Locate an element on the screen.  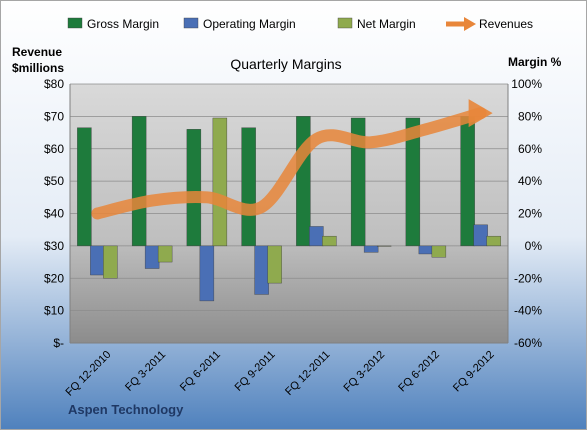
y-left-tick-label: $30 is located at coordinates (54, 246).